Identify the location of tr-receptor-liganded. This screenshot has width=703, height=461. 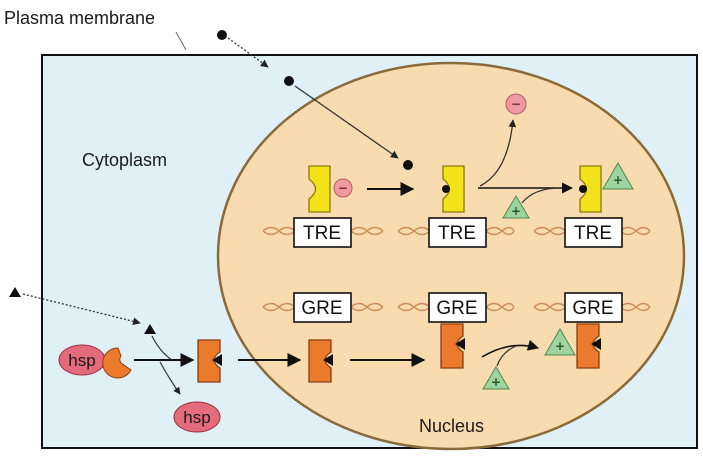
(453, 189).